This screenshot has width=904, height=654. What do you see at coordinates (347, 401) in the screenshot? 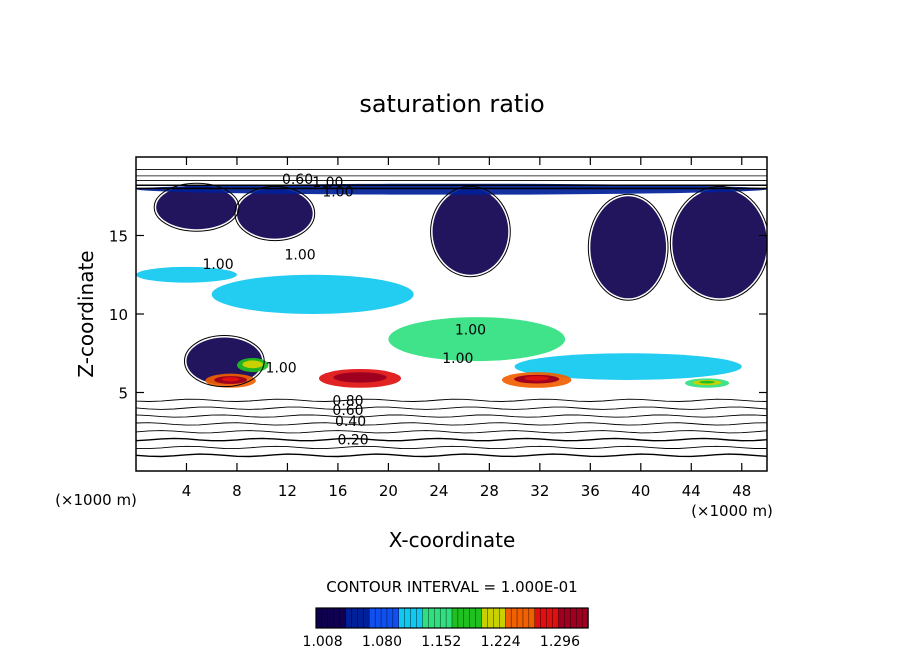
I see `contour-label-8: 0.80` at bounding box center [347, 401].